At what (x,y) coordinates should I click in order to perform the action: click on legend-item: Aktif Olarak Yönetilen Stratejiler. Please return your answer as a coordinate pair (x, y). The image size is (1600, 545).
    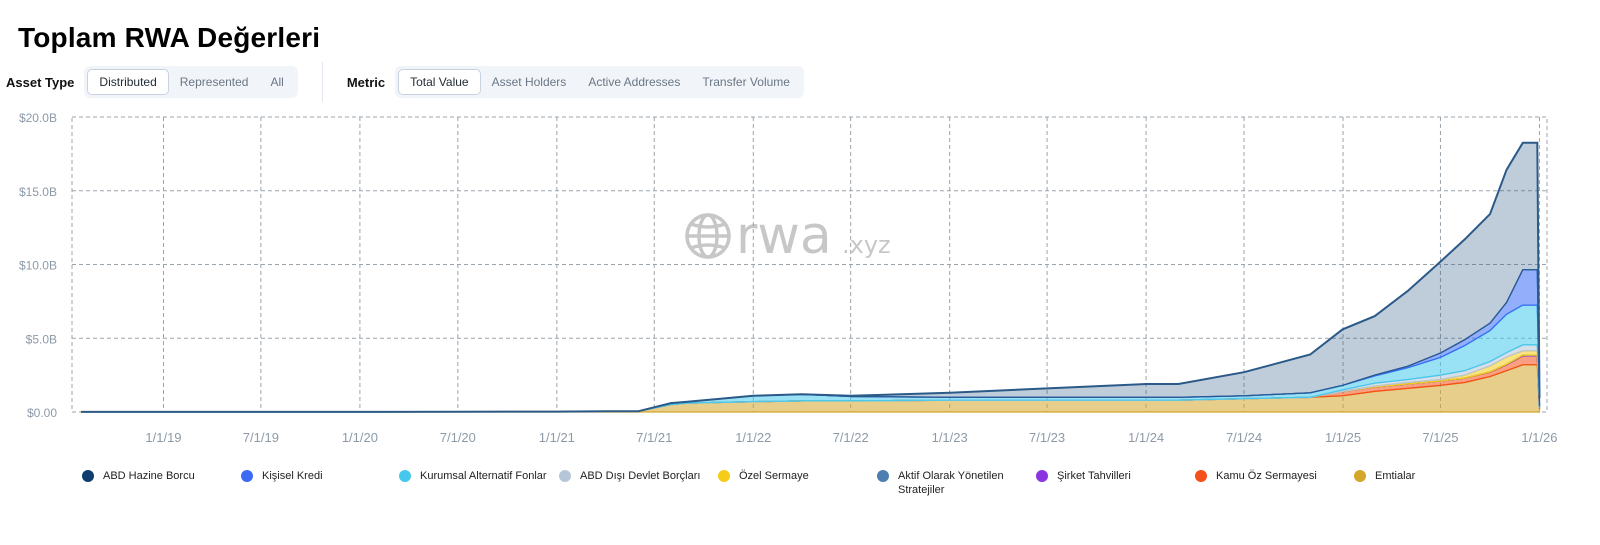
    Looking at the image, I should click on (952, 483).